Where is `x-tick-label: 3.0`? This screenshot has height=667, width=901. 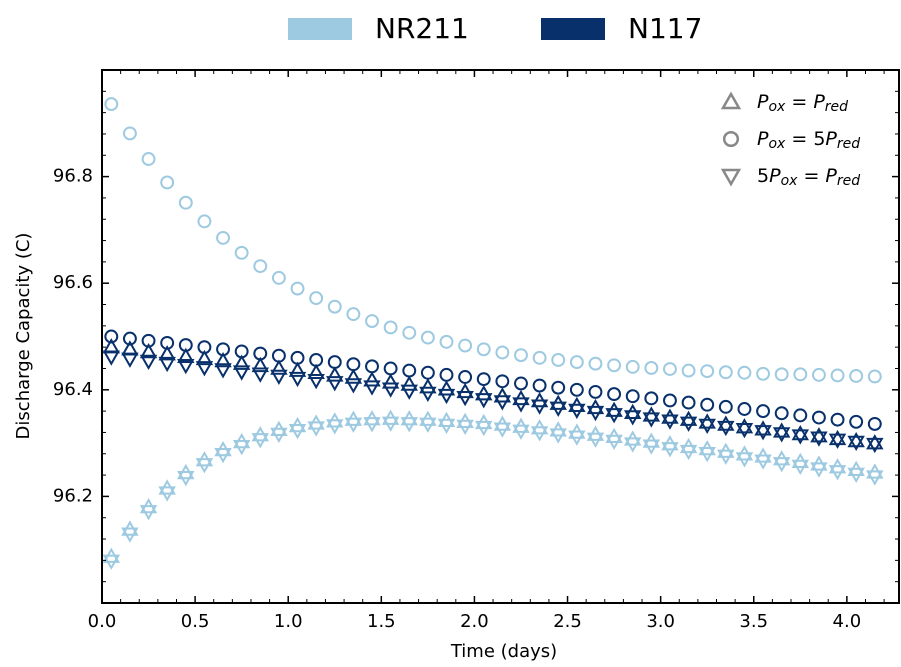
x-tick-label: 3.0 is located at coordinates (660, 621).